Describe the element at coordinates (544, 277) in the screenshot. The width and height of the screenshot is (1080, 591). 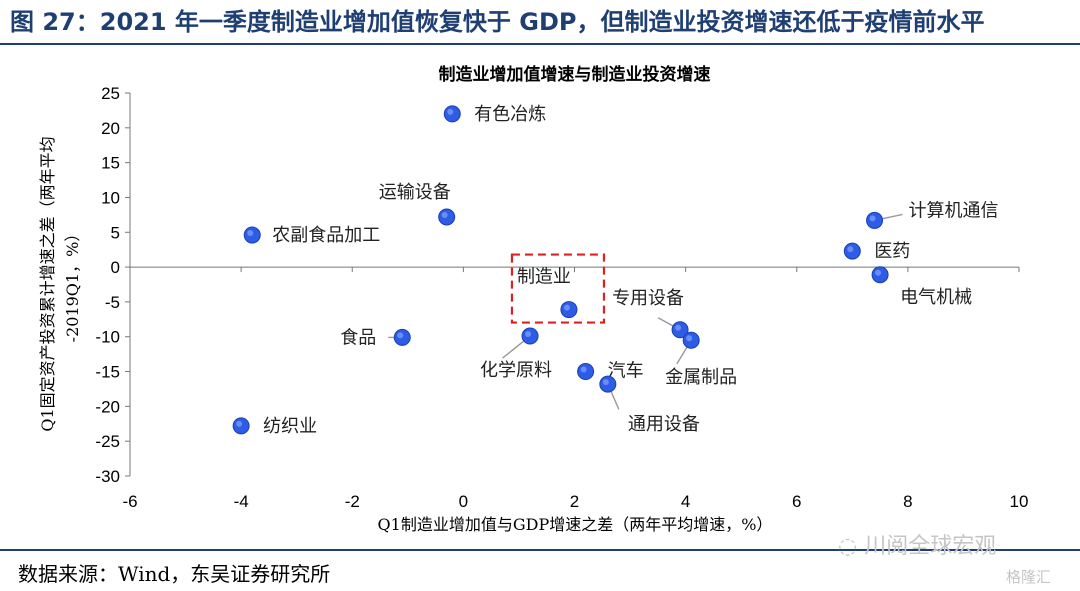
I see `point-label: 制造业` at that location.